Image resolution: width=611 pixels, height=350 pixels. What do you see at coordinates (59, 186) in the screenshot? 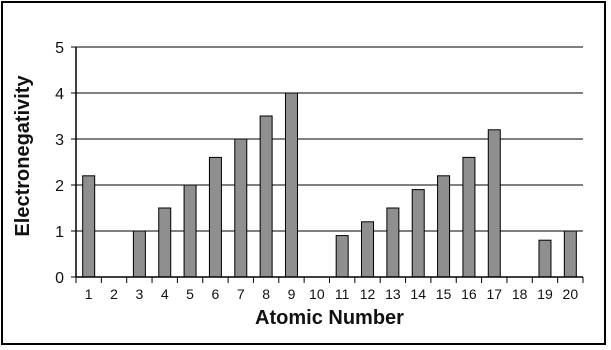
I see `y-tick-label: 2` at bounding box center [59, 186].